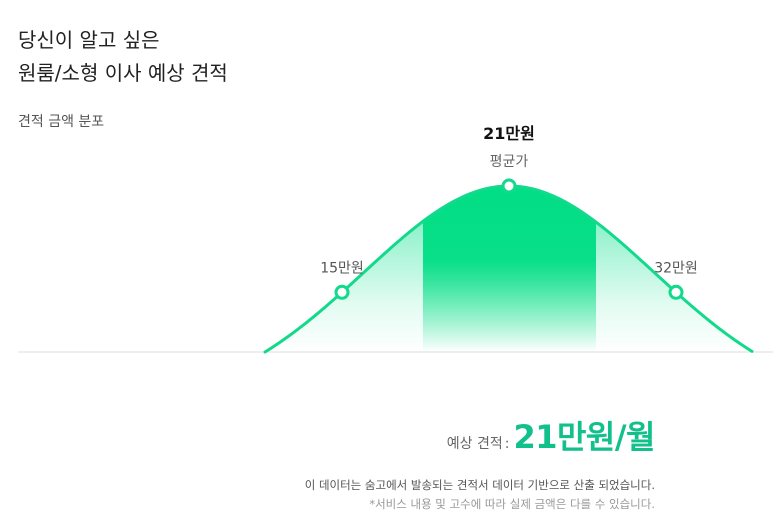 This screenshot has width=773, height=521. I want to click on title-line-2: 원룸/소형 이사 예상 견적, so click(123, 73).